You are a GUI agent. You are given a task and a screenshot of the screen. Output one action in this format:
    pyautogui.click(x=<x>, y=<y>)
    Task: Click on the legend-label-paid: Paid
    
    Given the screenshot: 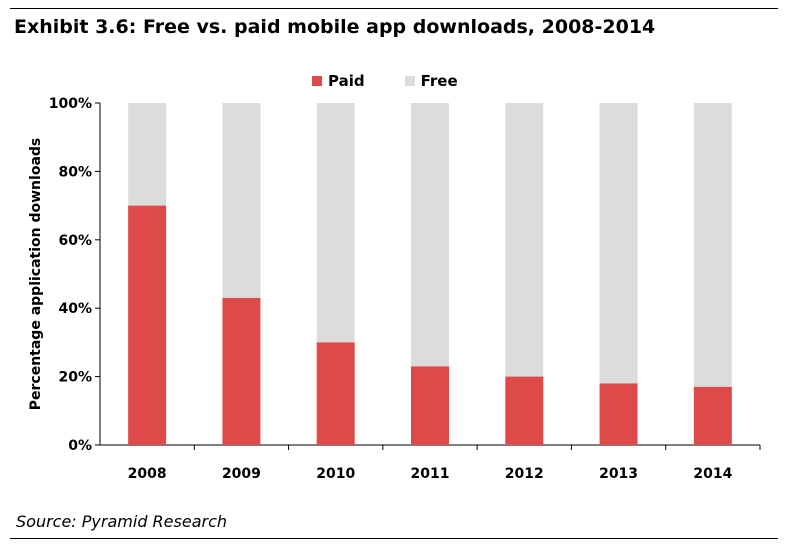 What is the action you would take?
    pyautogui.click(x=346, y=81)
    